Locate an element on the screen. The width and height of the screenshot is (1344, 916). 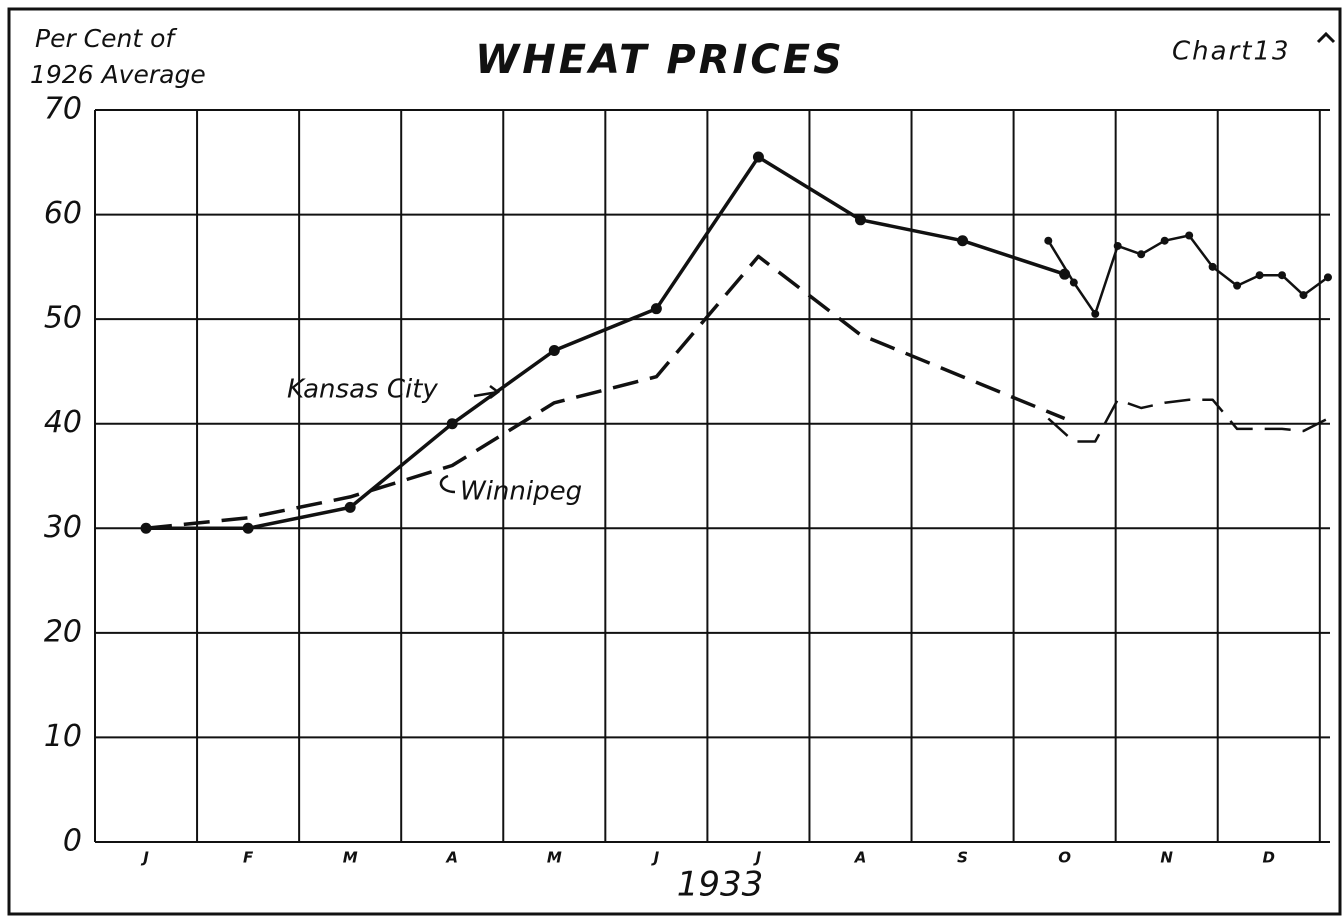
y-tick-label: 40 is located at coordinates (63, 422).